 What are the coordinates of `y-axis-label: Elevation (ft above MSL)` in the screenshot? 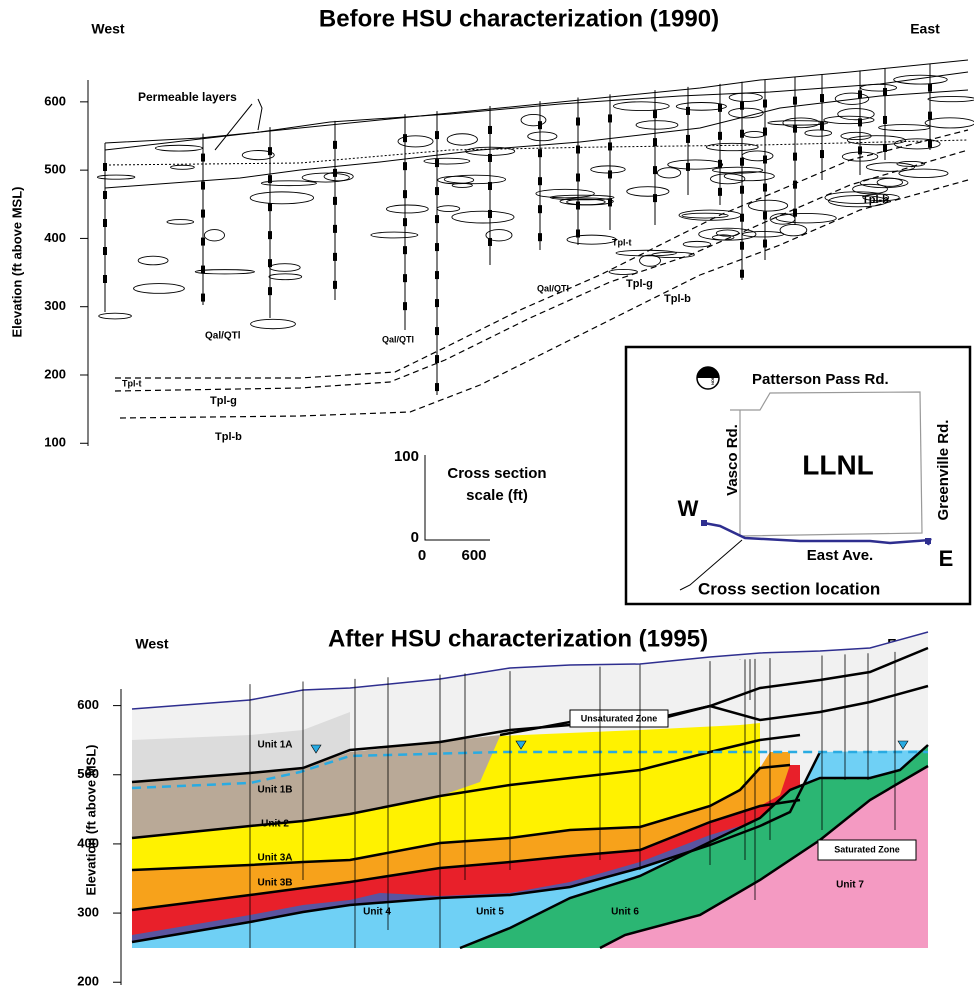 It's located at (16, 262).